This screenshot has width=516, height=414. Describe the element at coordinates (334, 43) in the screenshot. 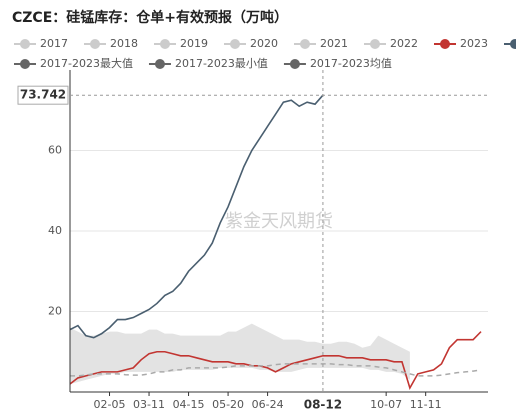

I see `legend-label: 2021` at that location.